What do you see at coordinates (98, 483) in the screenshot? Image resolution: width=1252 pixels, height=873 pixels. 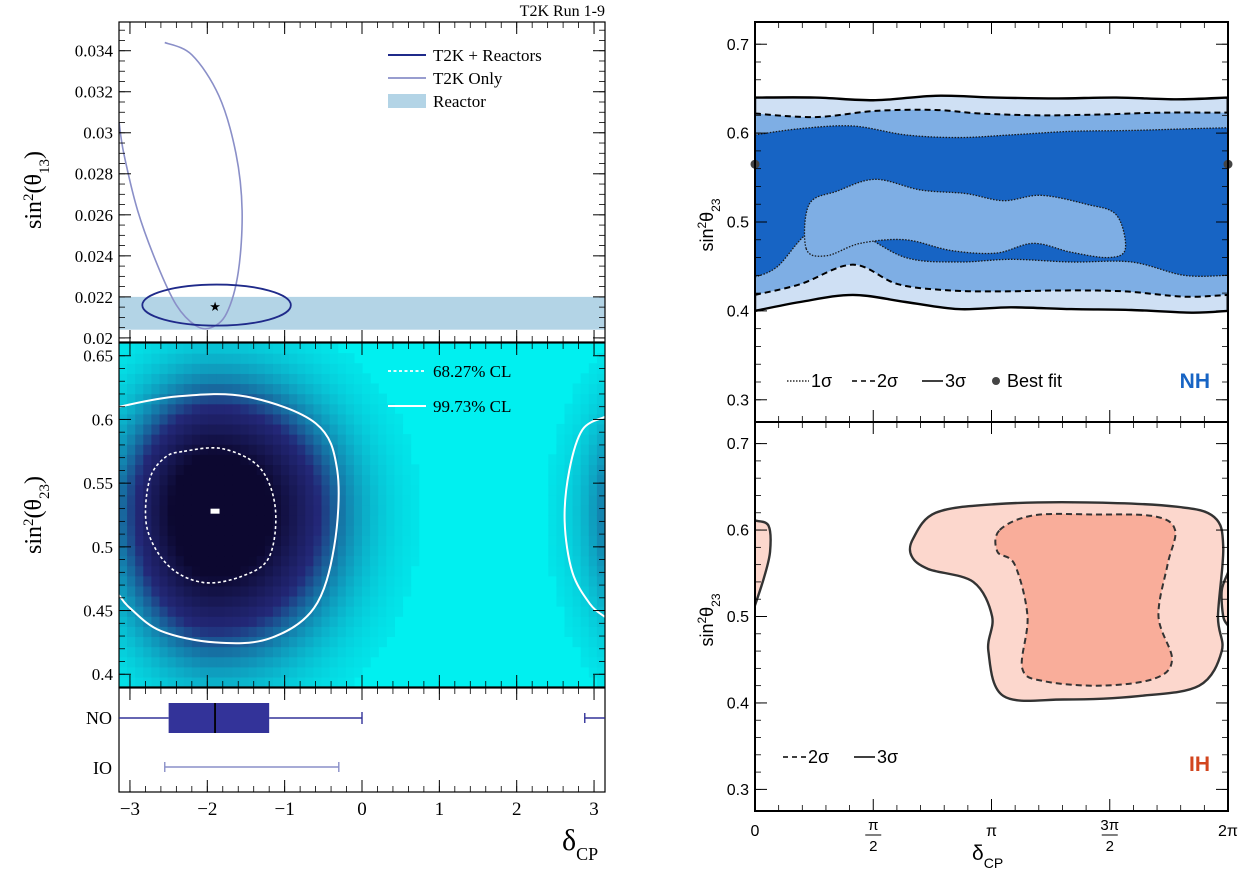 I see `y-tick-label: 0.55` at bounding box center [98, 483].